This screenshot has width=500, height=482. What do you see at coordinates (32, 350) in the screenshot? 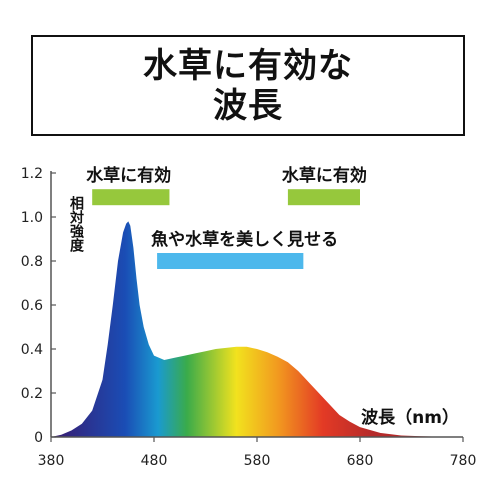
I see `y-tick-label: 0.4` at bounding box center [32, 350].